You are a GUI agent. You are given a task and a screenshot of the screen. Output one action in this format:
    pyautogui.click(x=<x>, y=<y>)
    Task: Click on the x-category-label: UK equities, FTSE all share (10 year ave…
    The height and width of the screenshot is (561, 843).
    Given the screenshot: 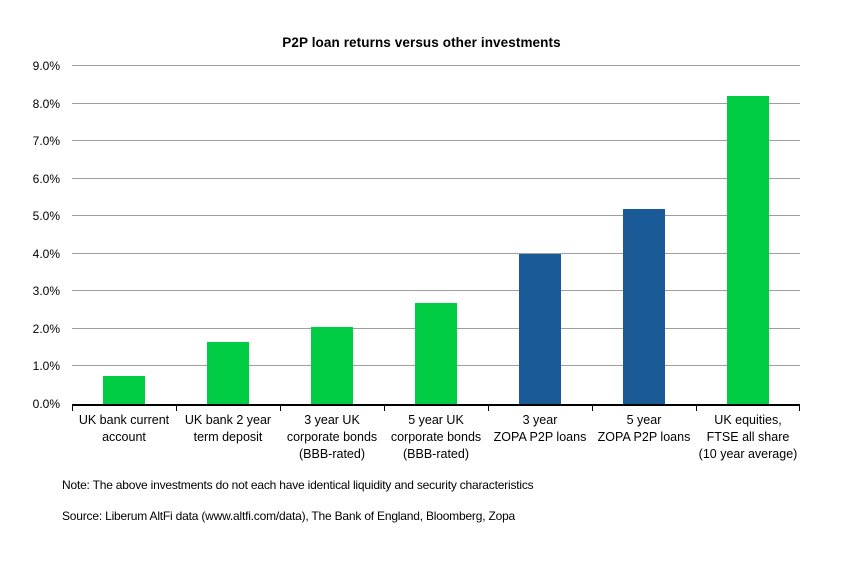 What is the action you would take?
    pyautogui.click(x=748, y=437)
    